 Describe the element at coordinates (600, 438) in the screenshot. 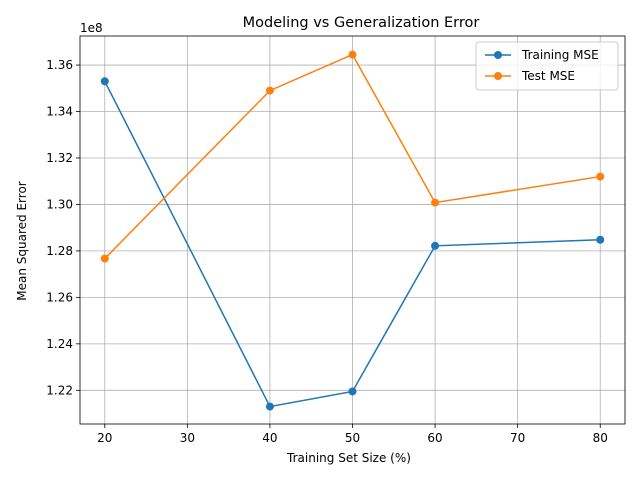

I see `x-tick-label: 80` at that location.